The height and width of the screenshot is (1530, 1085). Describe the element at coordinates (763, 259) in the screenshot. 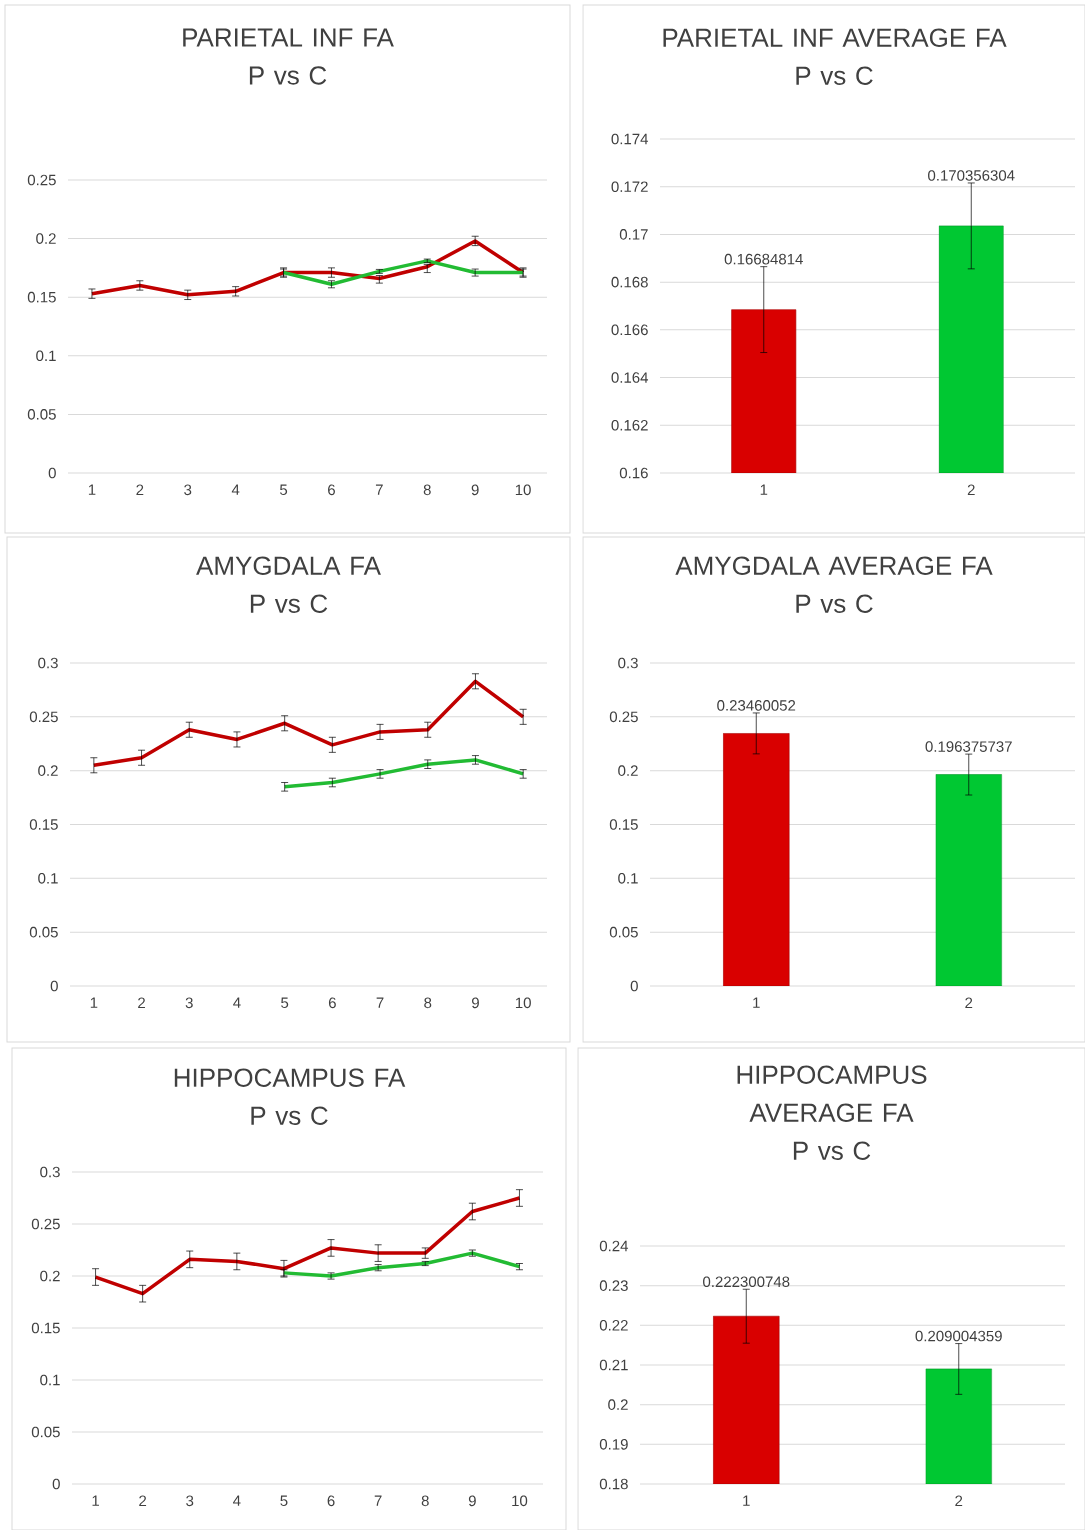

I see `data-label: 0.16684814` at that location.